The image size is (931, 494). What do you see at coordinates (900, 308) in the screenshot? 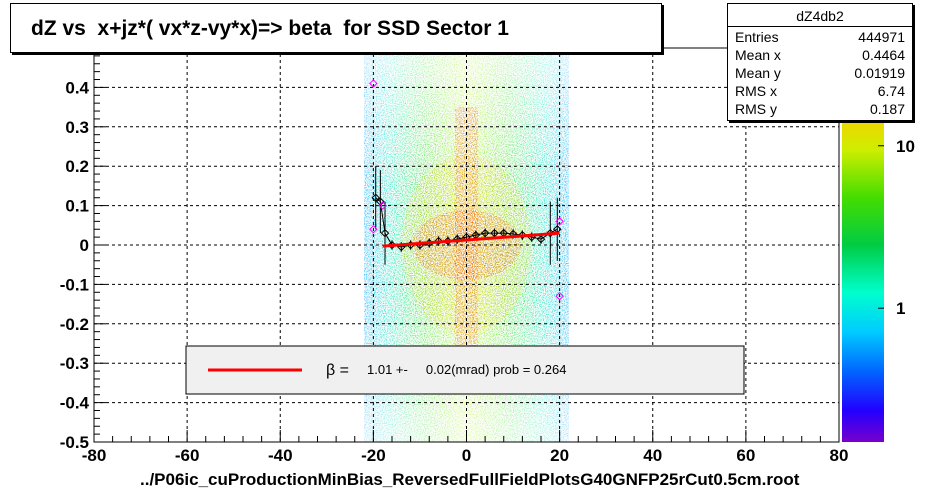
I see `colorbar-label: 1` at bounding box center [900, 308].